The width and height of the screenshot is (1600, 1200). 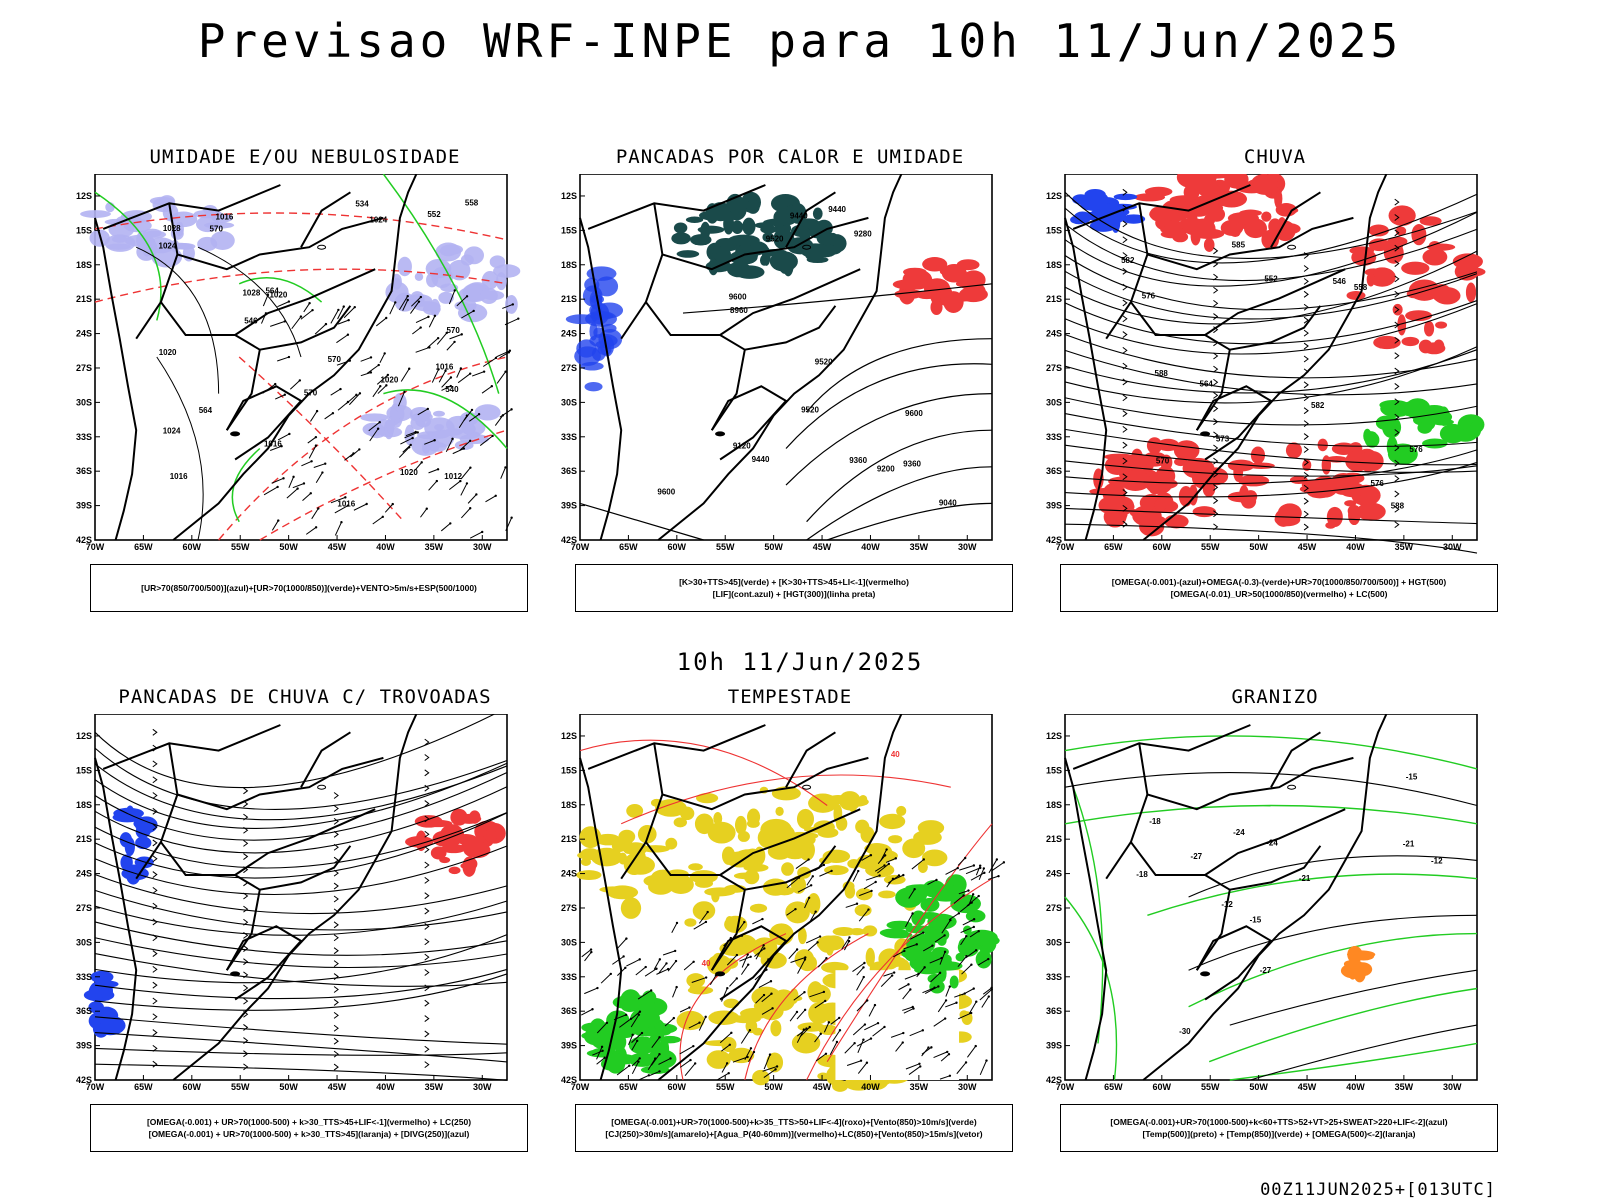 I want to click on contour-label: 9200, so click(x=886, y=468).